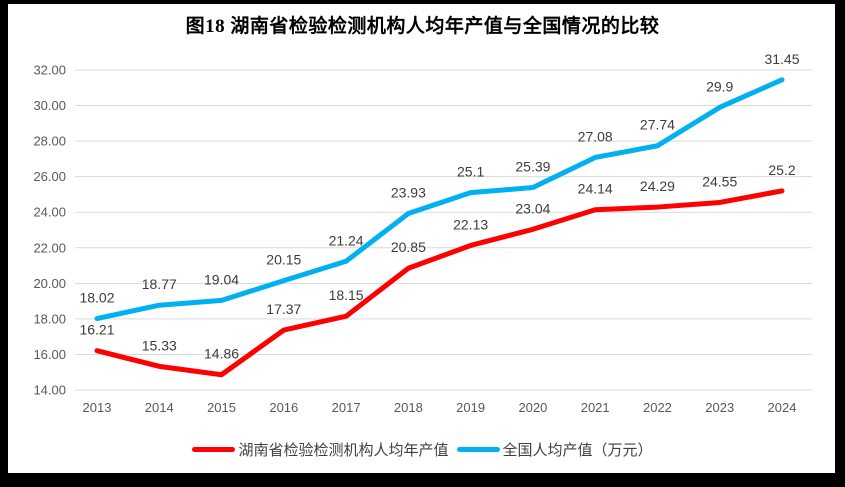 Image resolution: width=845 pixels, height=487 pixels. I want to click on legend-blue-line-swatch, so click(478, 449).